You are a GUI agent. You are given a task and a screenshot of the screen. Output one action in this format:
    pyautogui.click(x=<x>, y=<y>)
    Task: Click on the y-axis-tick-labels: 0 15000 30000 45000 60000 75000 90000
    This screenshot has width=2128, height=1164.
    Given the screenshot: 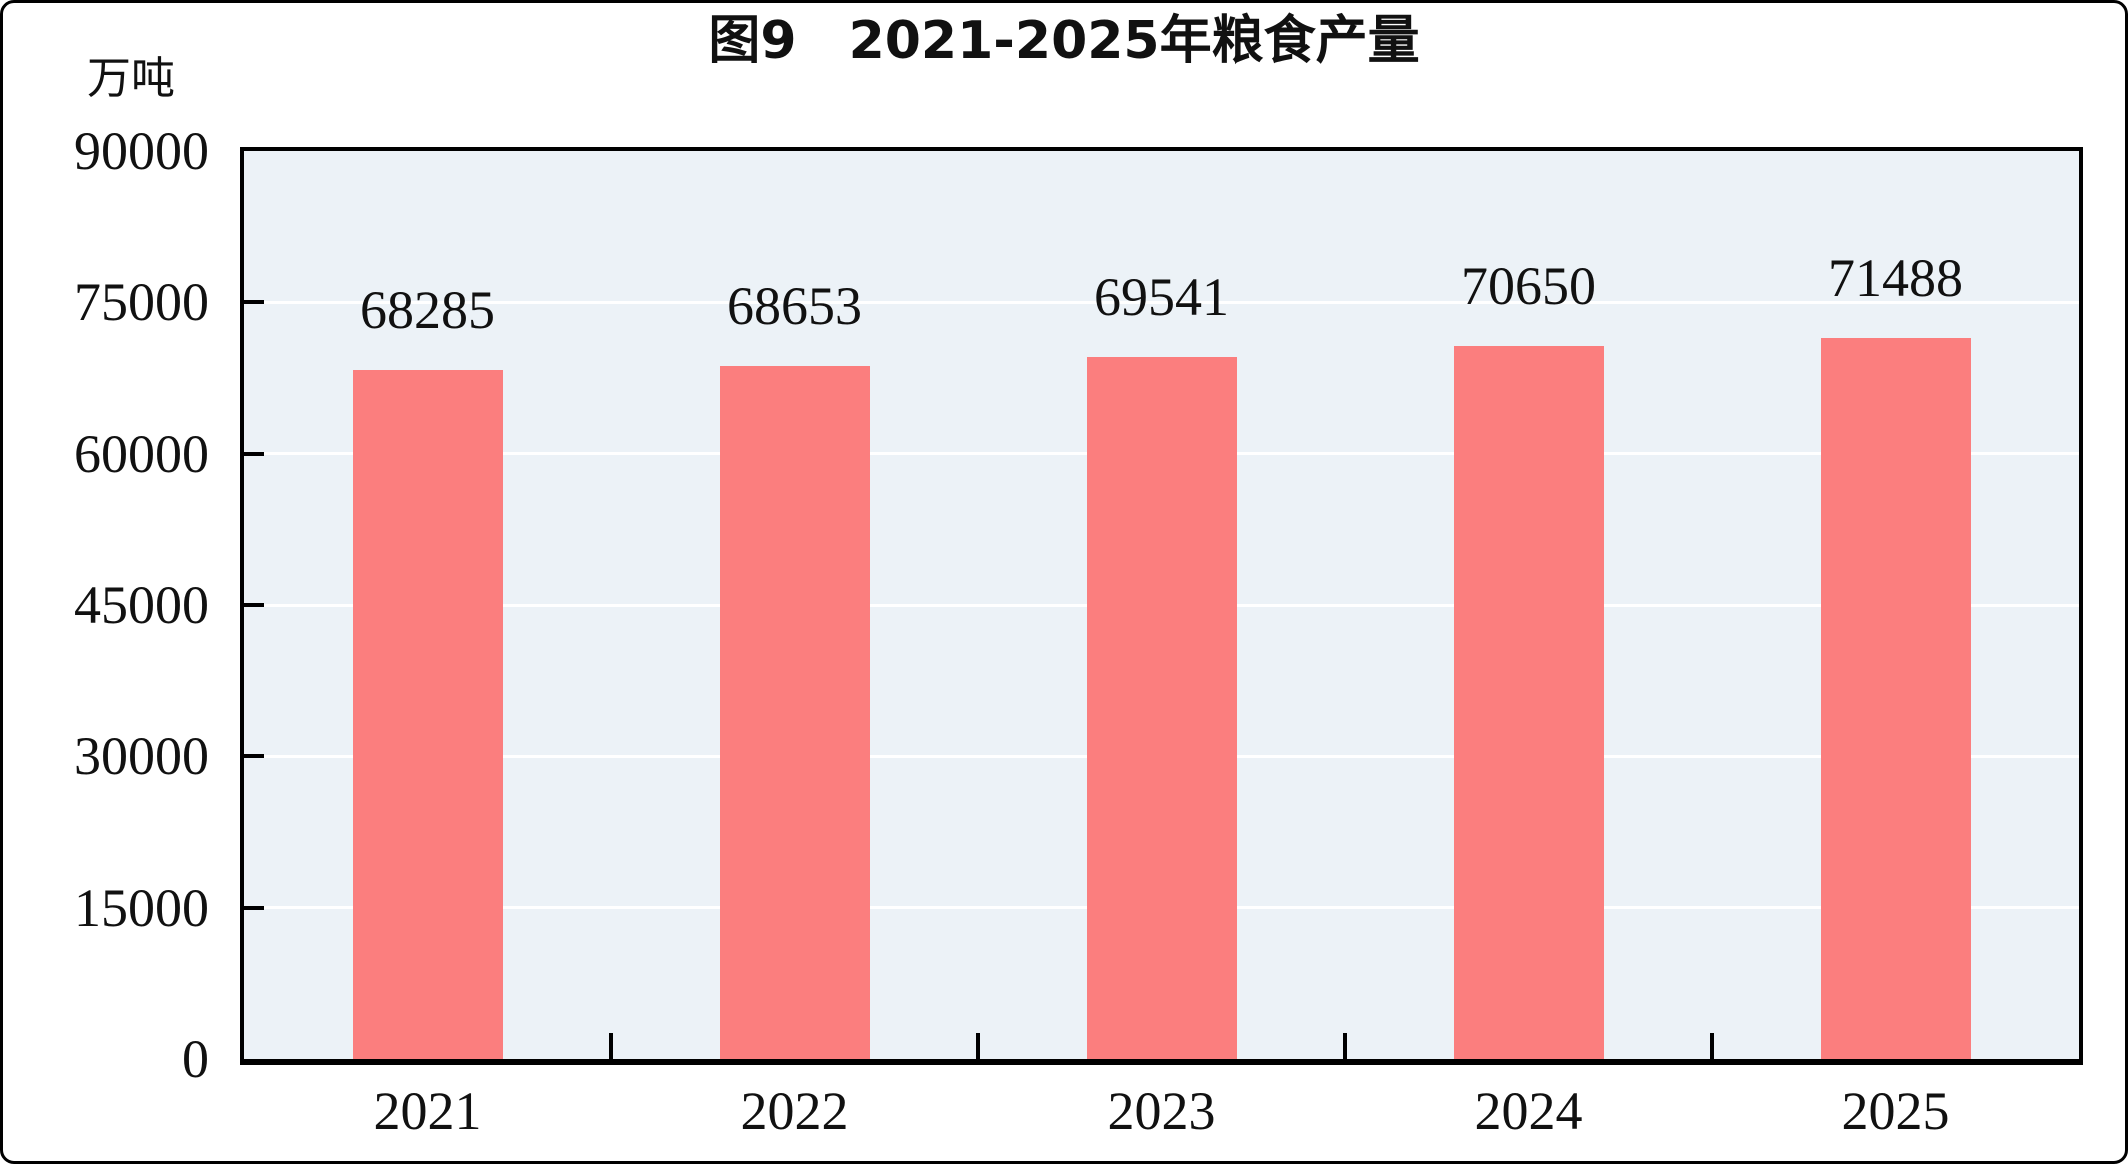 What is the action you would take?
    pyautogui.click(x=106, y=605)
    